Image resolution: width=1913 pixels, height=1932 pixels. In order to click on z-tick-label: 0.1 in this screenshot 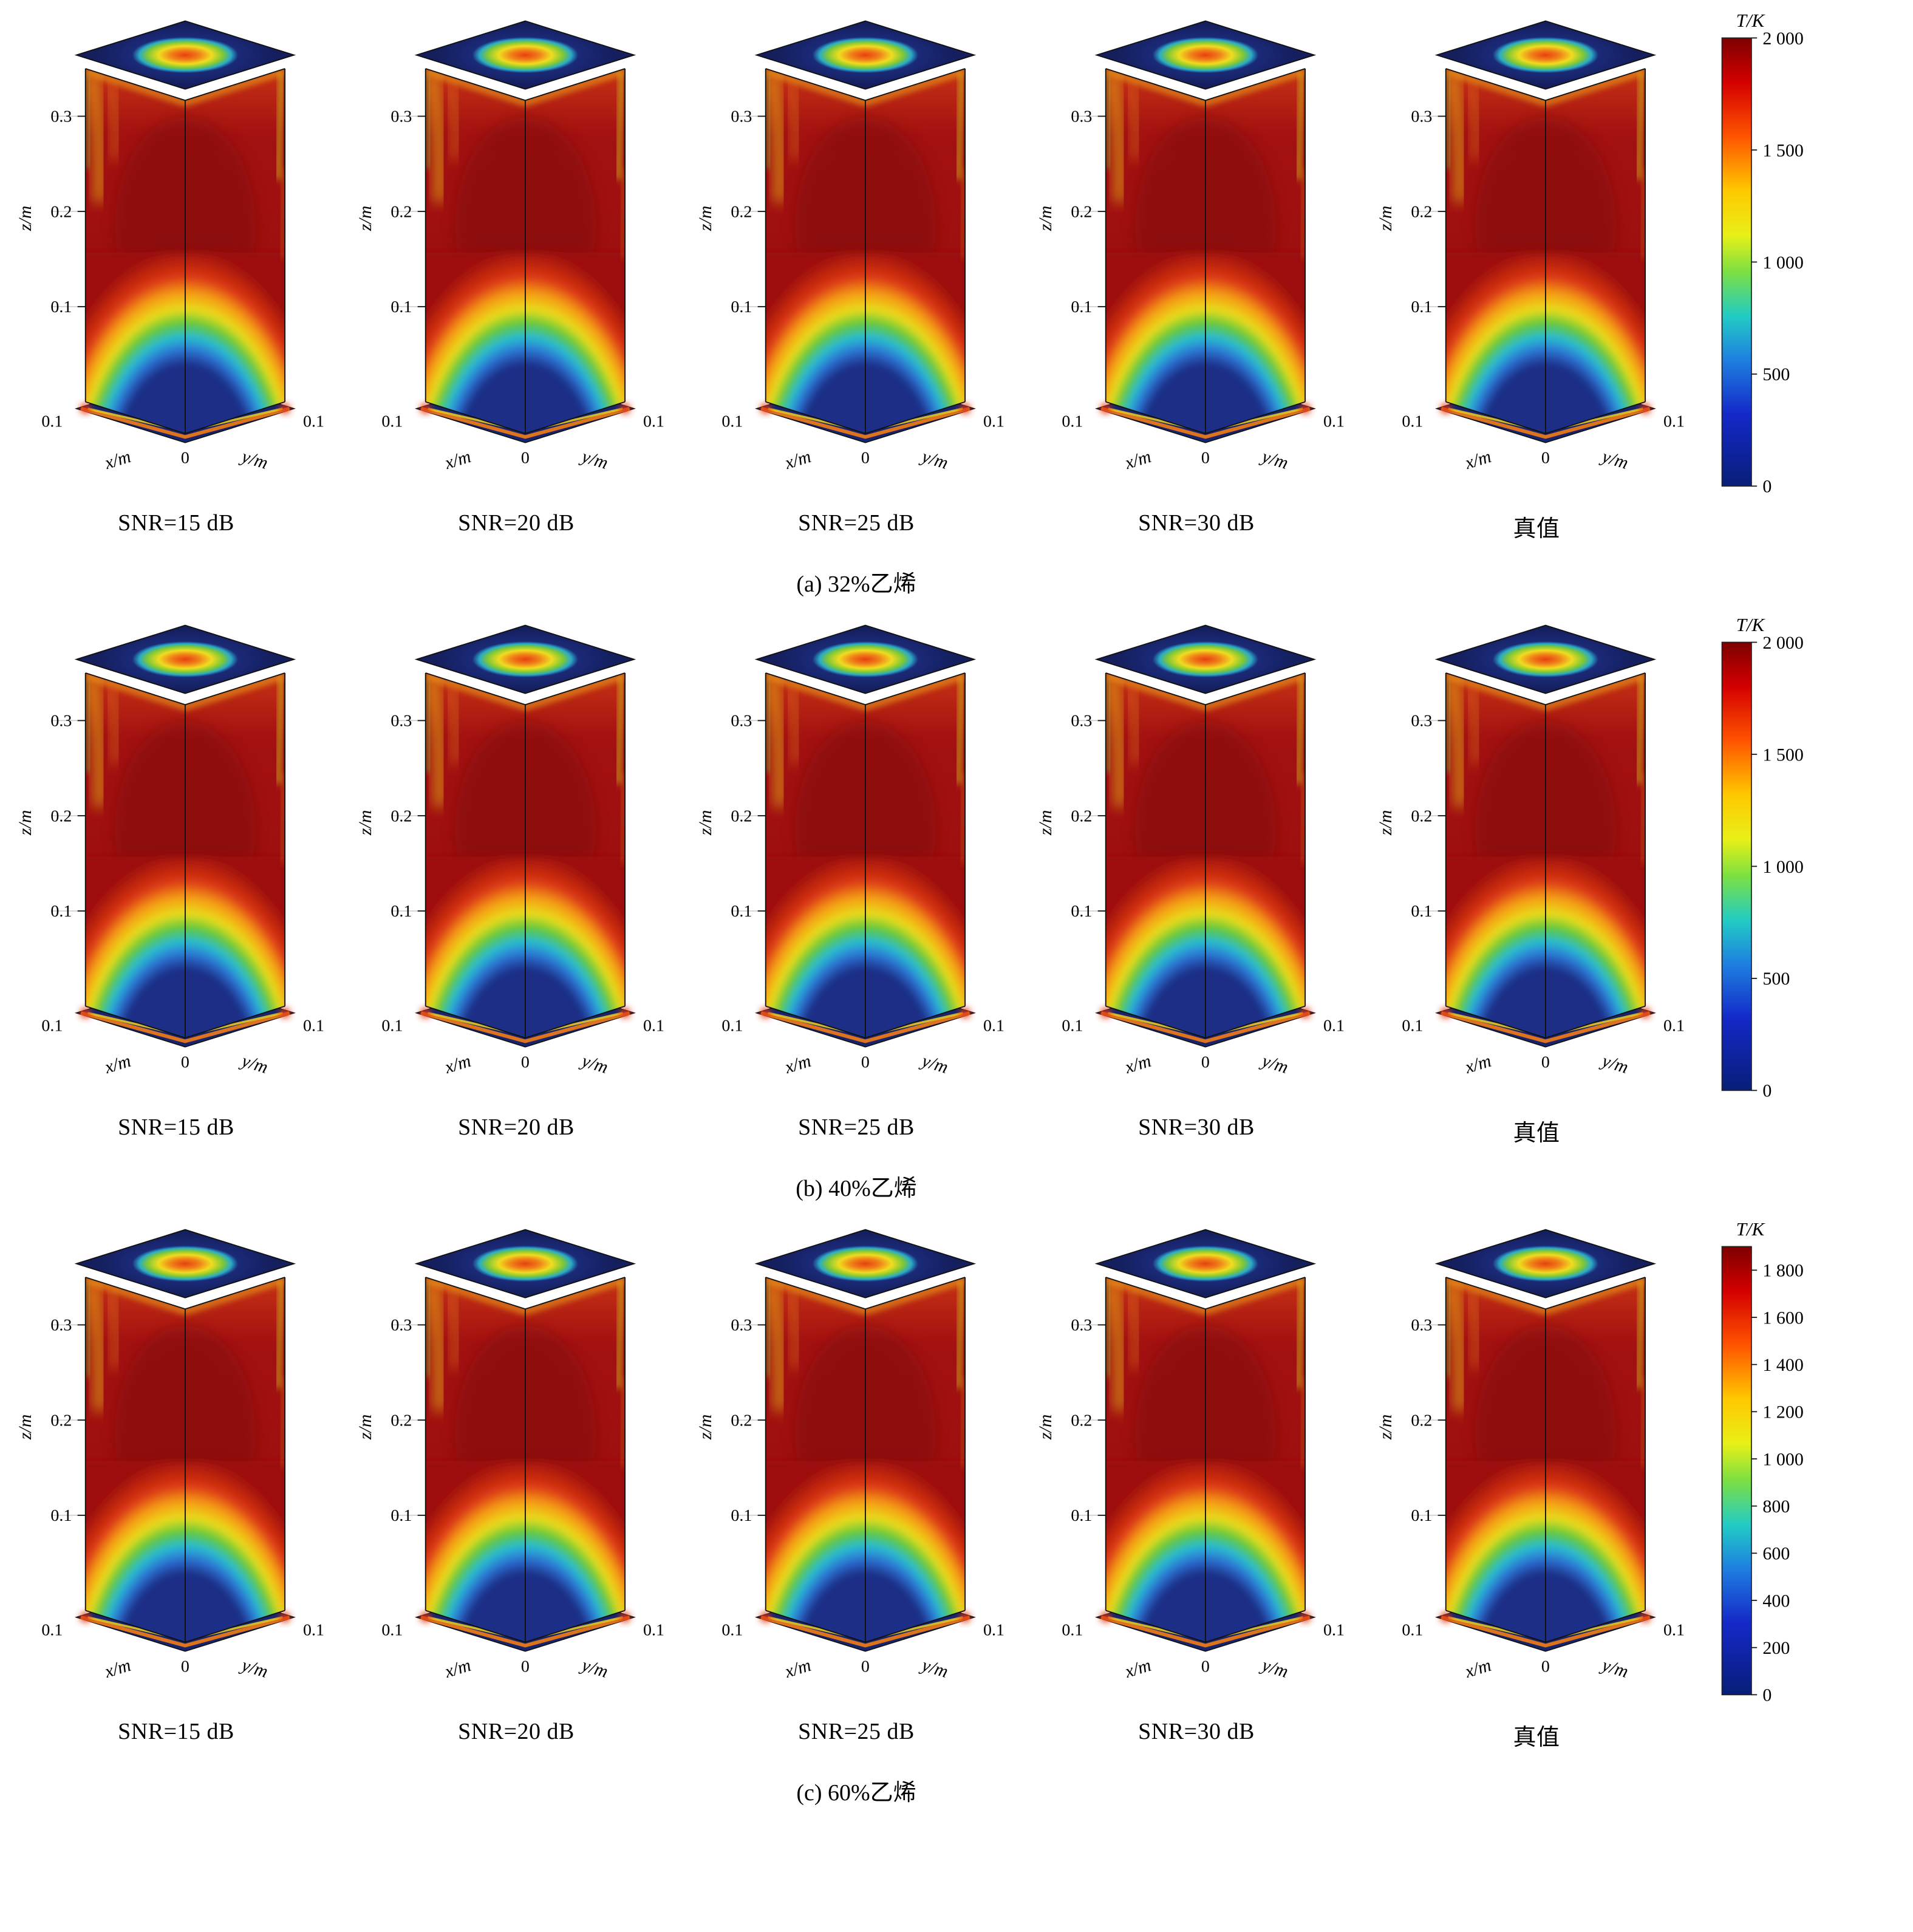, I will do `click(61, 1515)`.